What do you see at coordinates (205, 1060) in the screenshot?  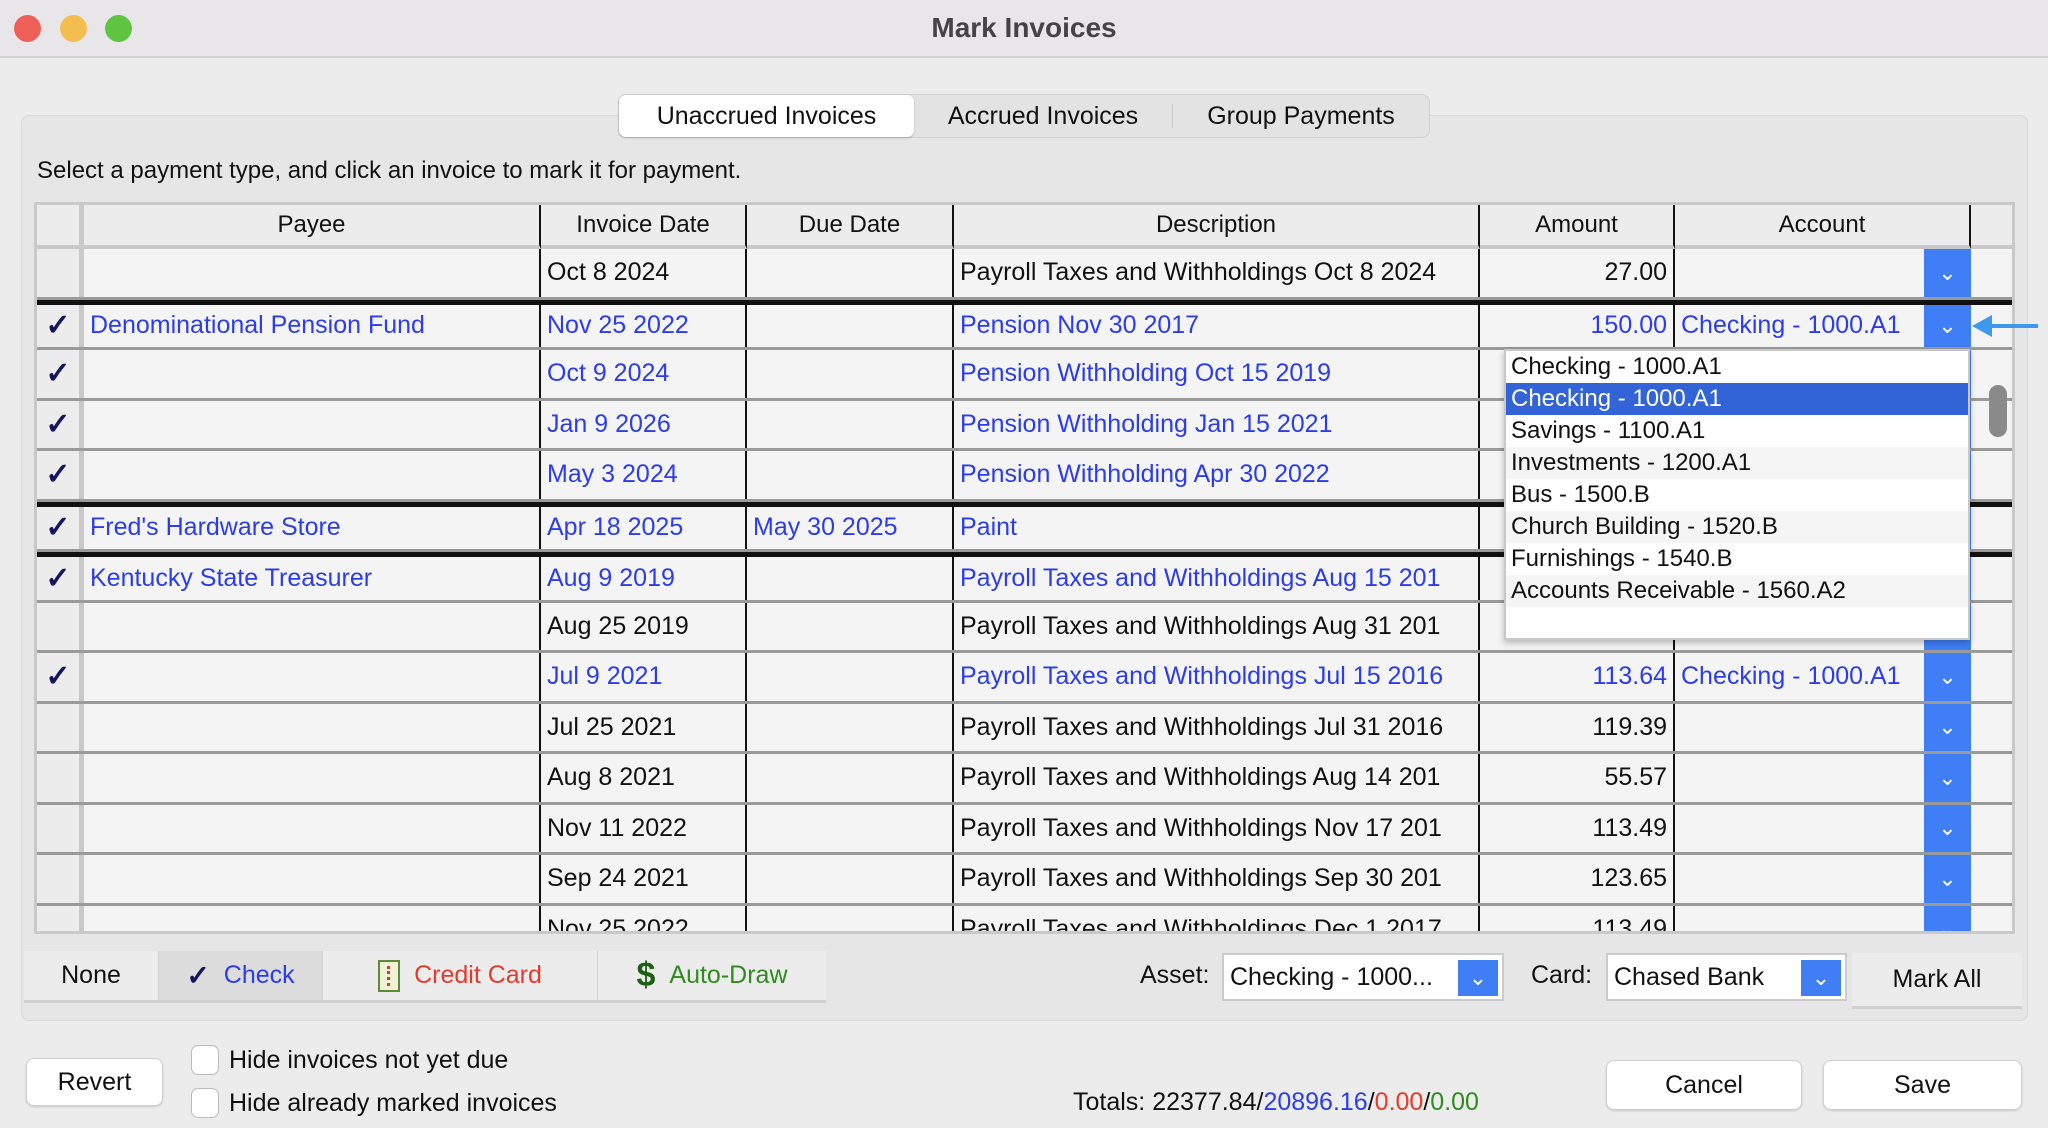 I see `hide-not-due-checkbox` at bounding box center [205, 1060].